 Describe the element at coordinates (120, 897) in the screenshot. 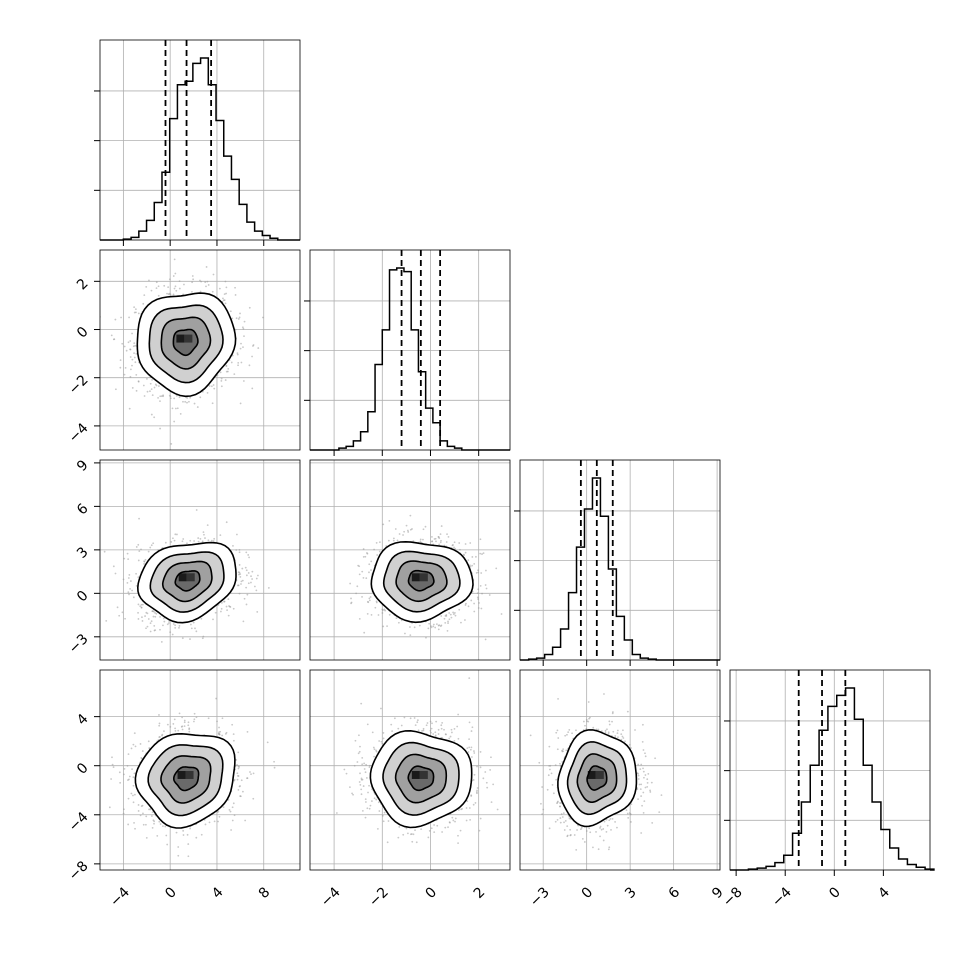

I see `x-tick-label: −4` at that location.